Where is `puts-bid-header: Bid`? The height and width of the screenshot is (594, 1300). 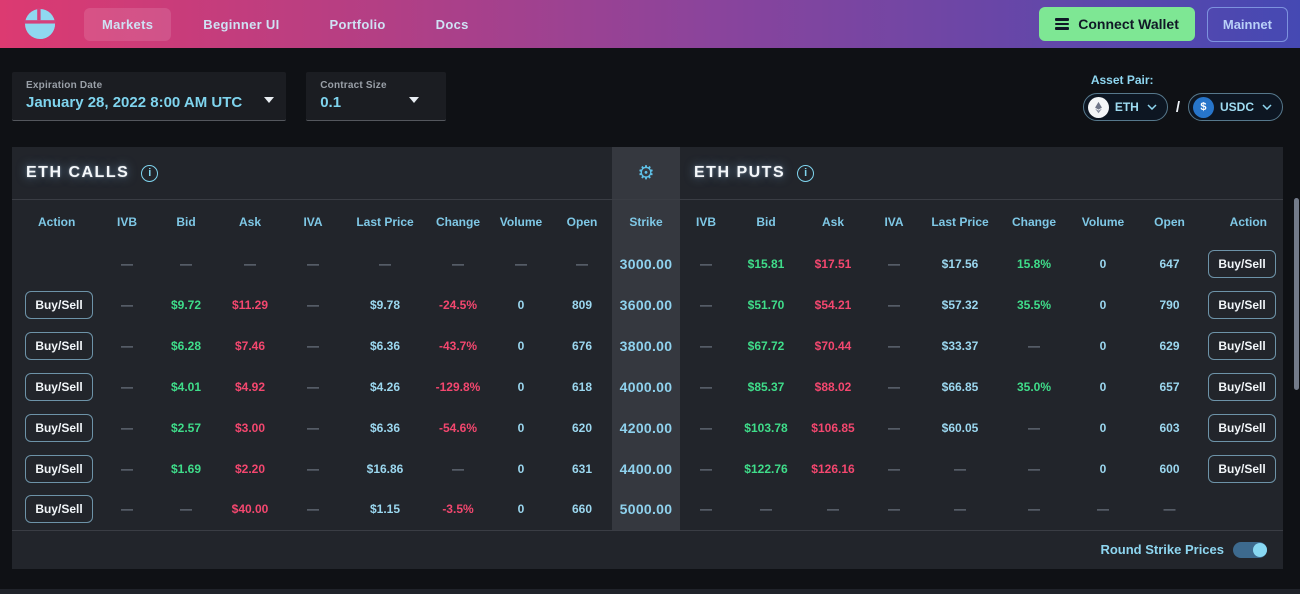
puts-bid-header: Bid is located at coordinates (766, 222).